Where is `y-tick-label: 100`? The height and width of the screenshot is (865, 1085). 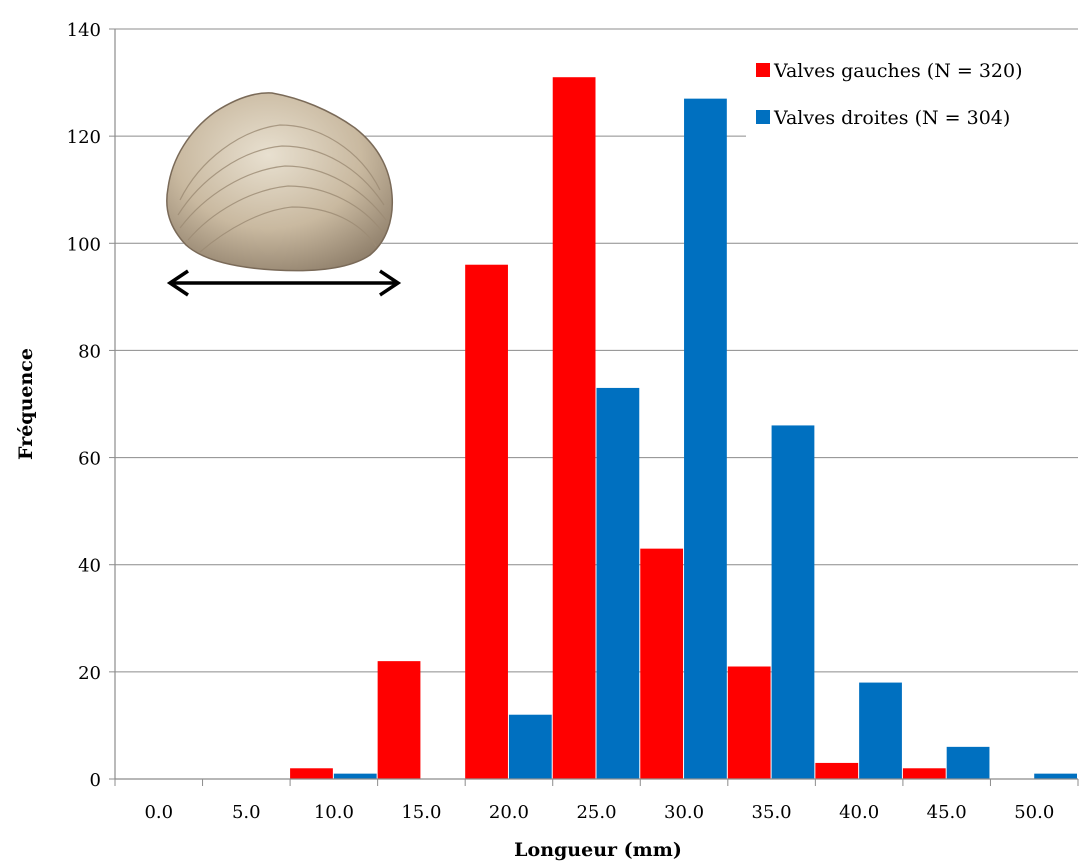 y-tick-label: 100 is located at coordinates (84, 244).